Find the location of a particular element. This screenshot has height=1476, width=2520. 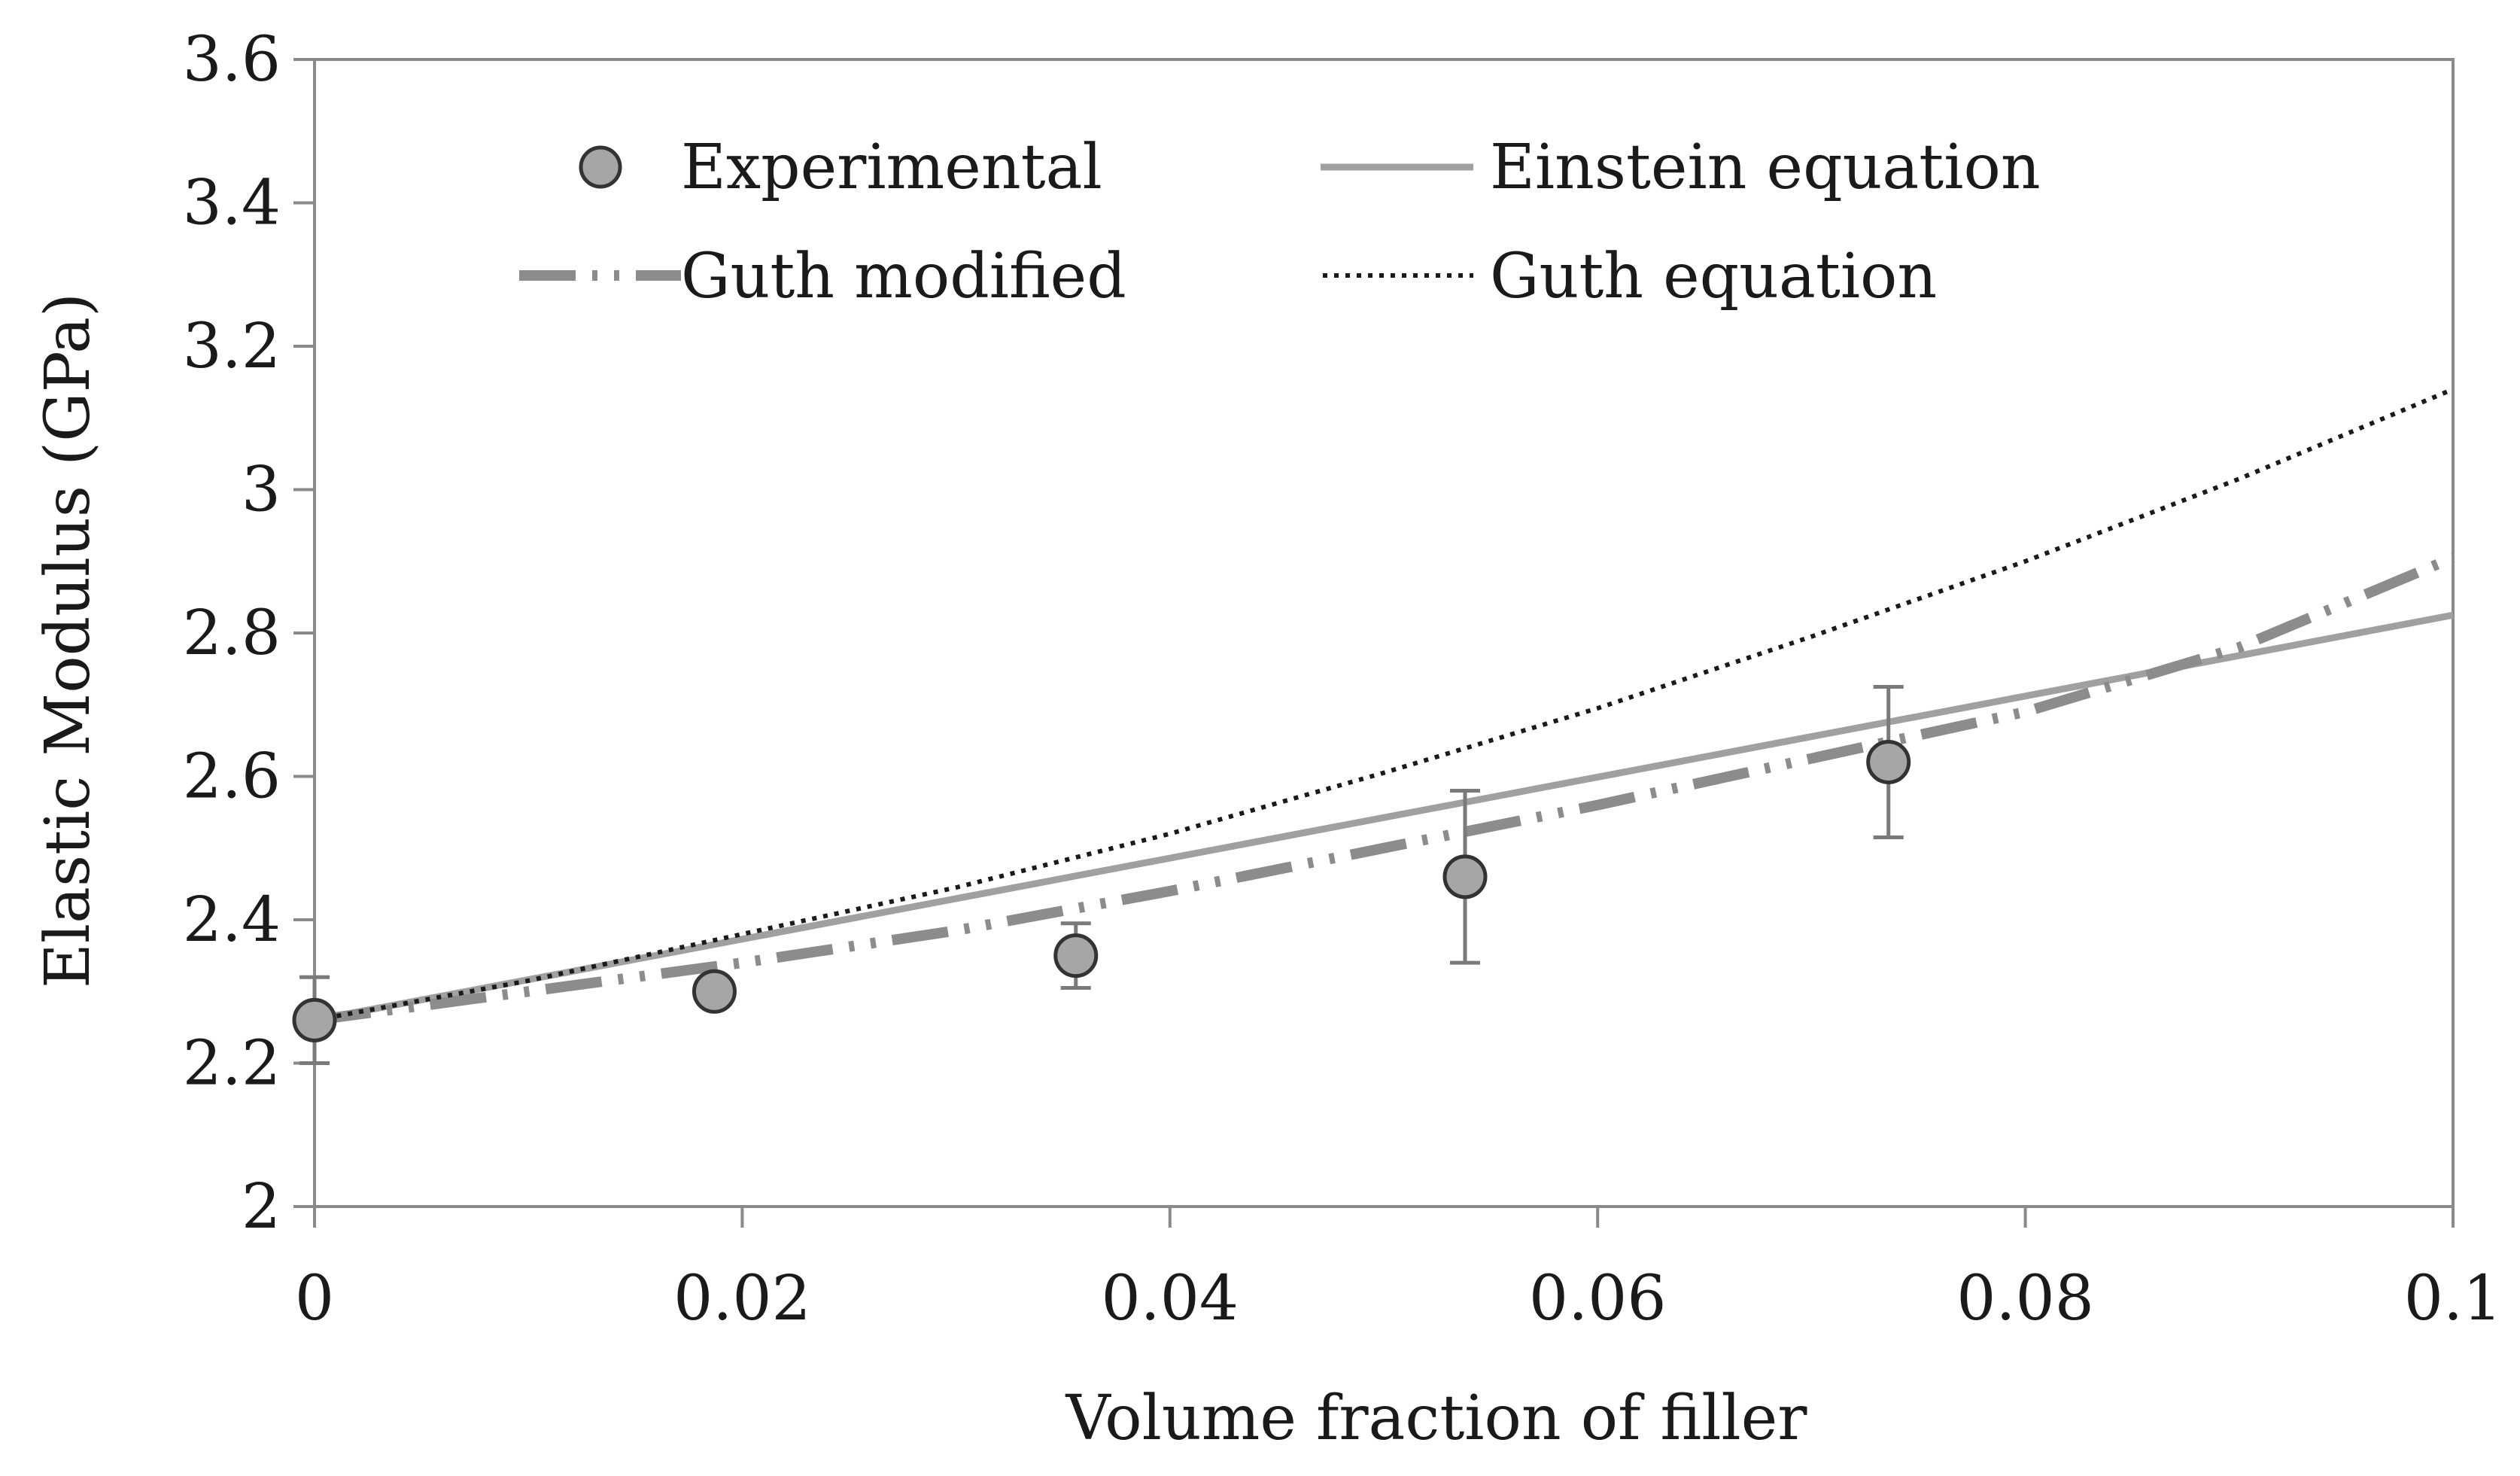

x-axis-title: Volume fraction of filler is located at coordinates (1436, 1418).